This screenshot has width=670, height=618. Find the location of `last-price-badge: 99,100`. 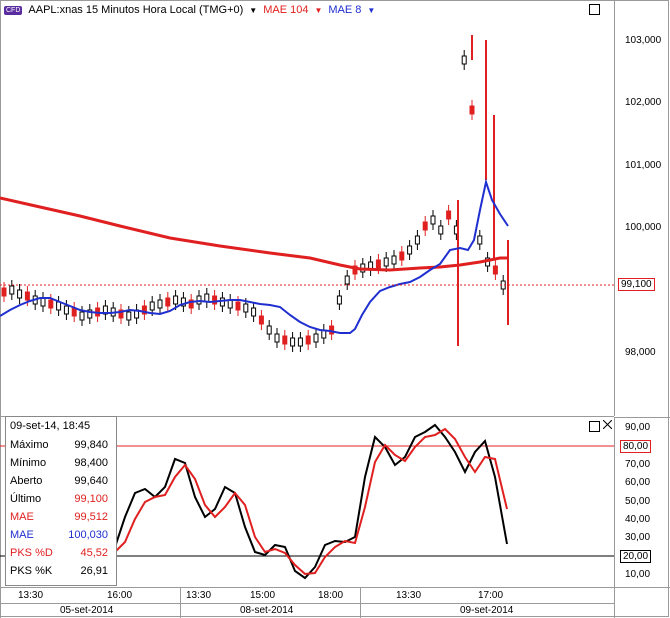

last-price-badge: 99,100 is located at coordinates (636, 284).